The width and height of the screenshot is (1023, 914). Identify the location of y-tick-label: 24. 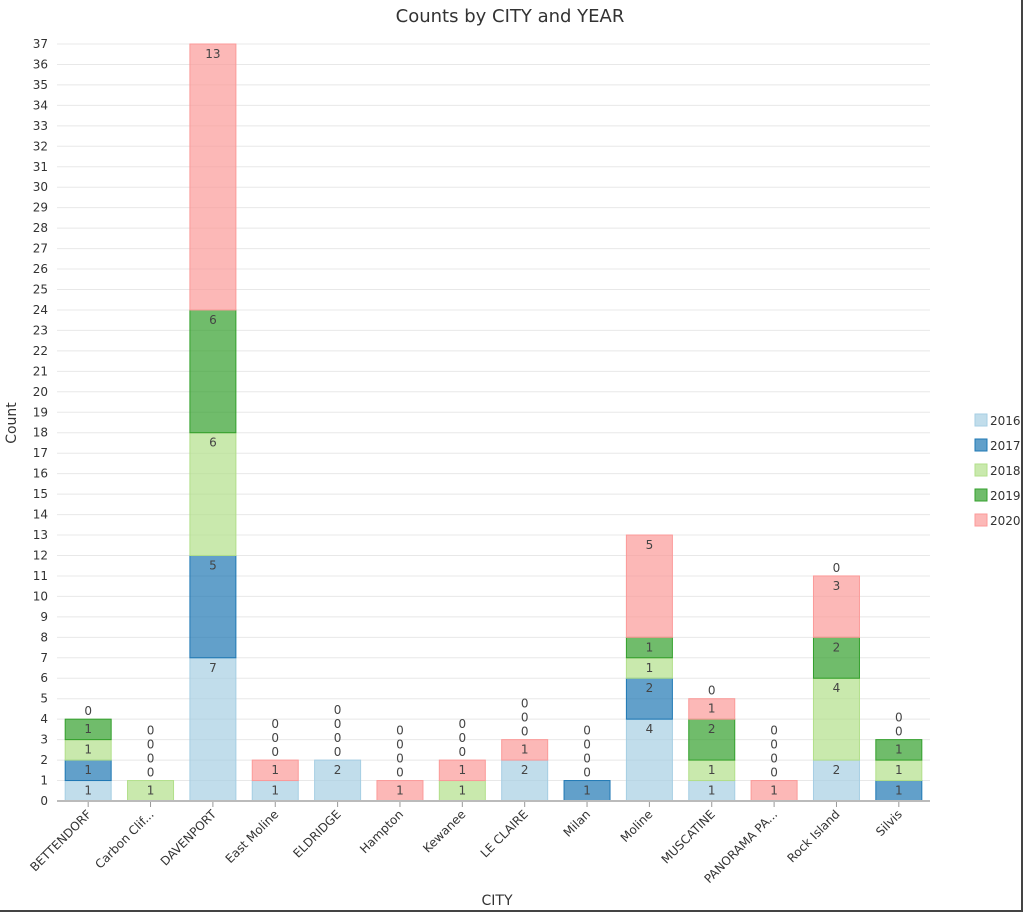
(40, 310).